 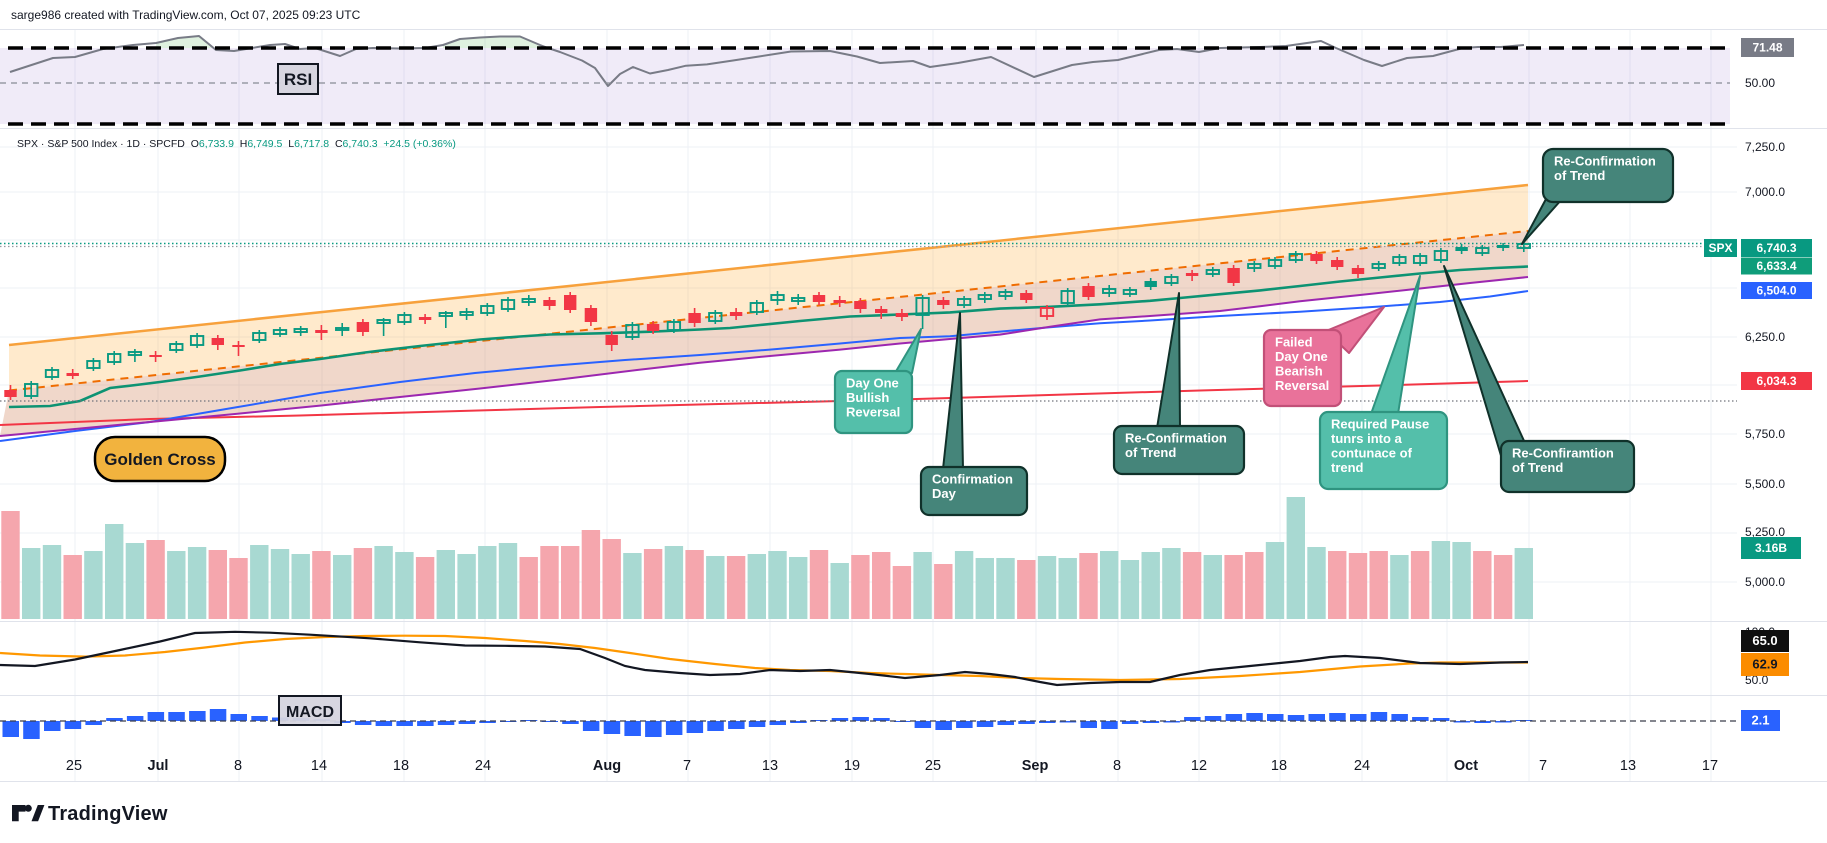 I want to click on svg-text: RSI, so click(x=298, y=79).